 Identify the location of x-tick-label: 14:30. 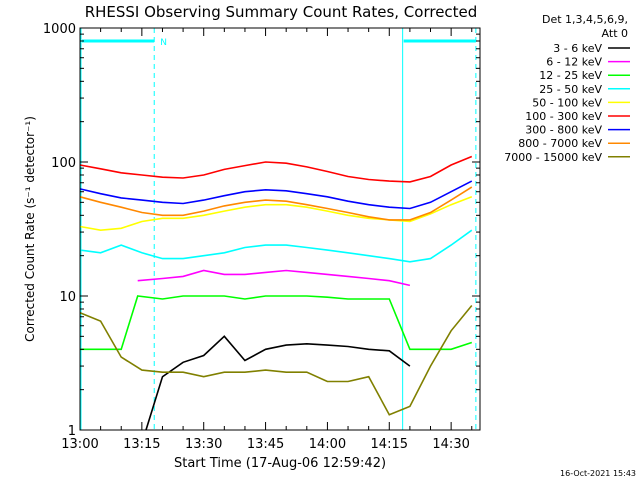
(450, 444).